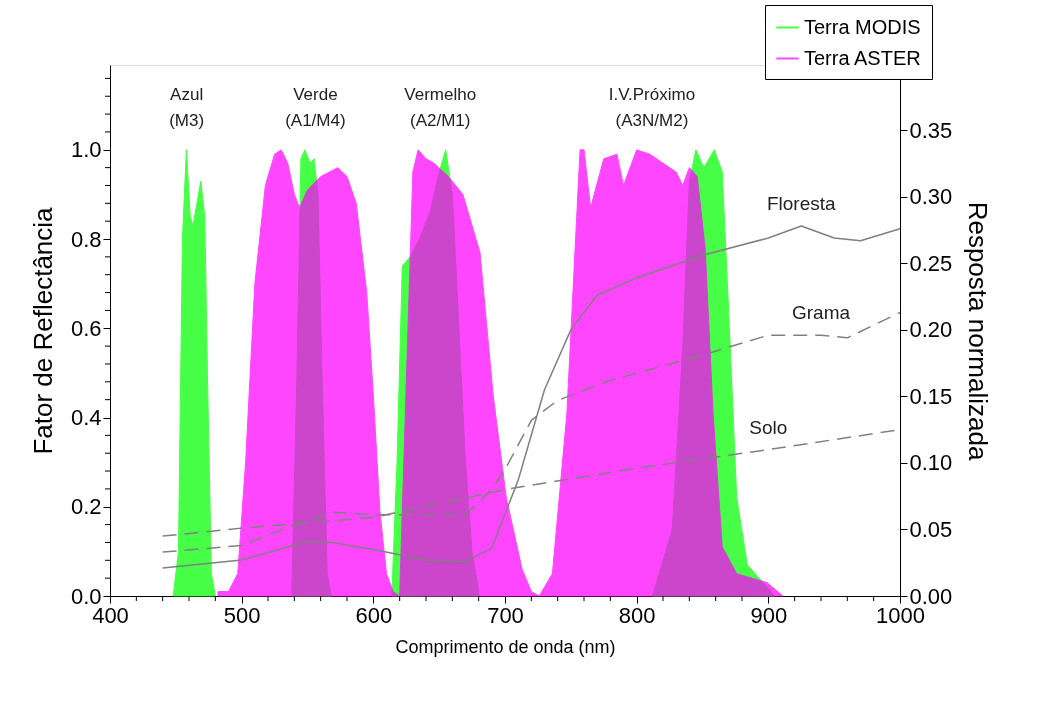 The height and width of the screenshot is (702, 1037). What do you see at coordinates (931, 596) in the screenshot?
I see `y2-tick-label: 0.00` at bounding box center [931, 596].